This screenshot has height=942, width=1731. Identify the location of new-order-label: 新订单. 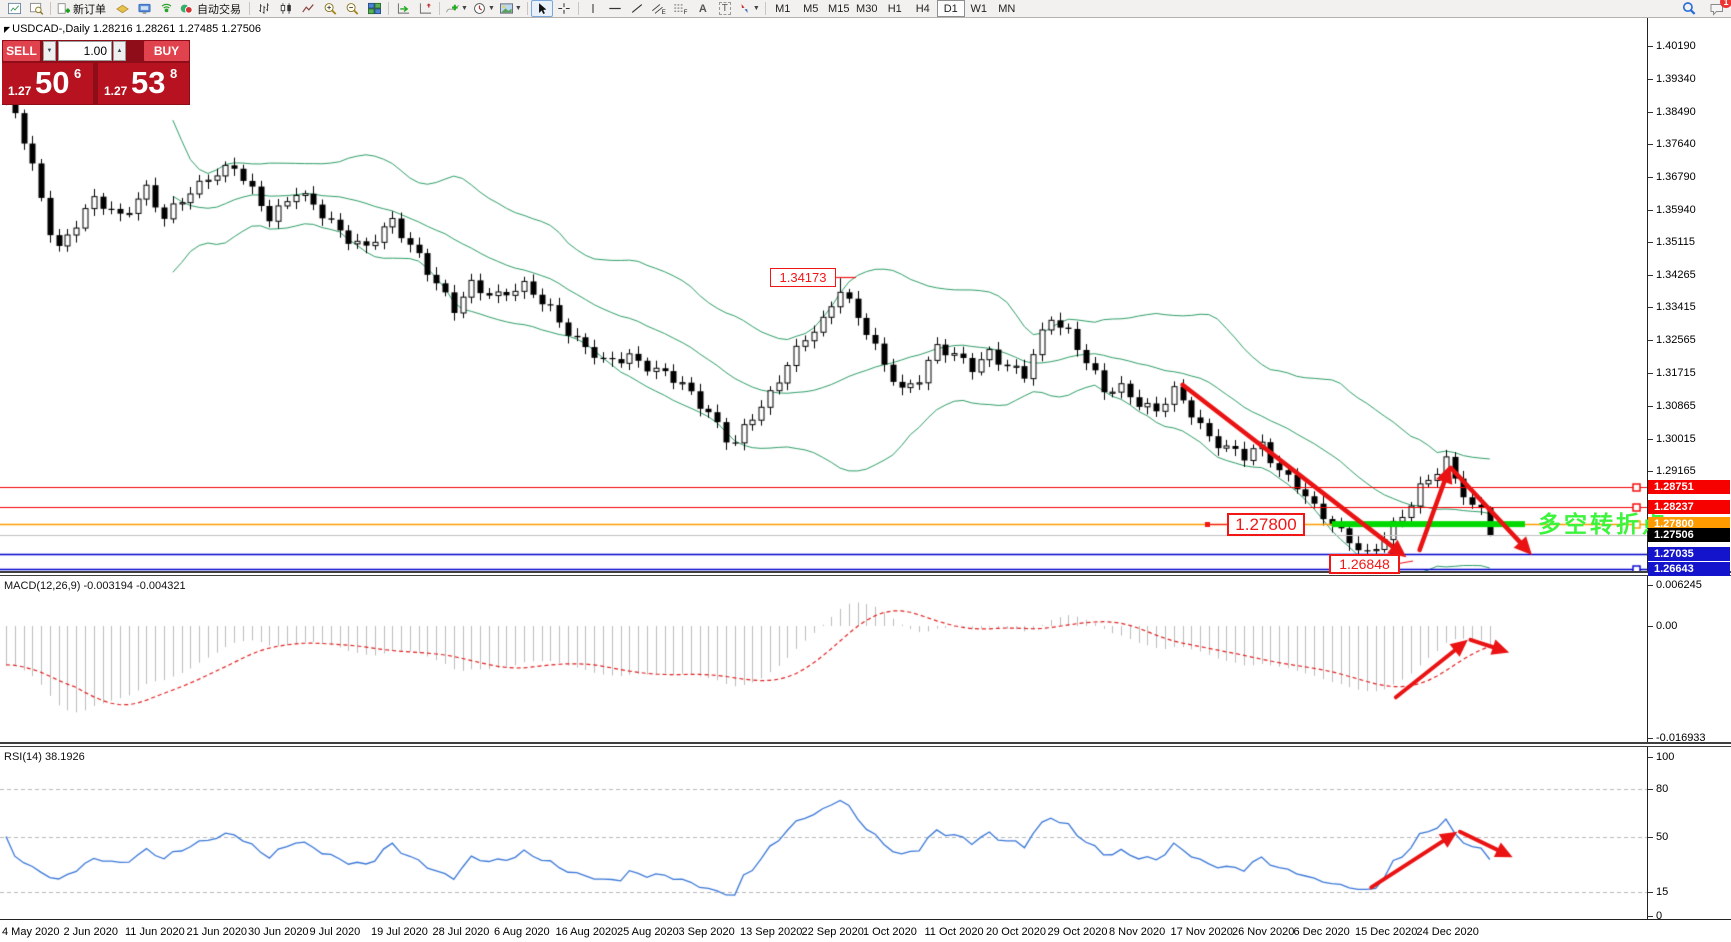
(89, 9).